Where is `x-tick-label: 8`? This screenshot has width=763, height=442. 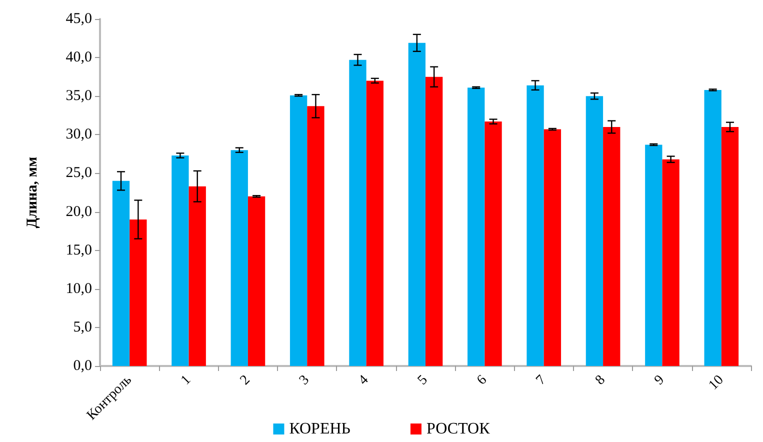 x-tick-label: 8 is located at coordinates (600, 380).